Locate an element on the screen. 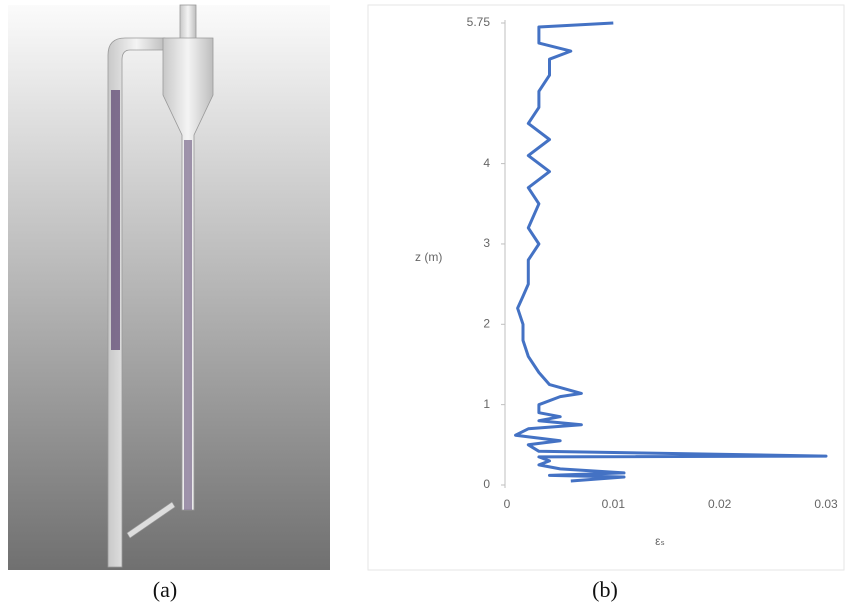 This screenshot has width=845, height=613. x-tick-label: 0.03 is located at coordinates (826, 504).